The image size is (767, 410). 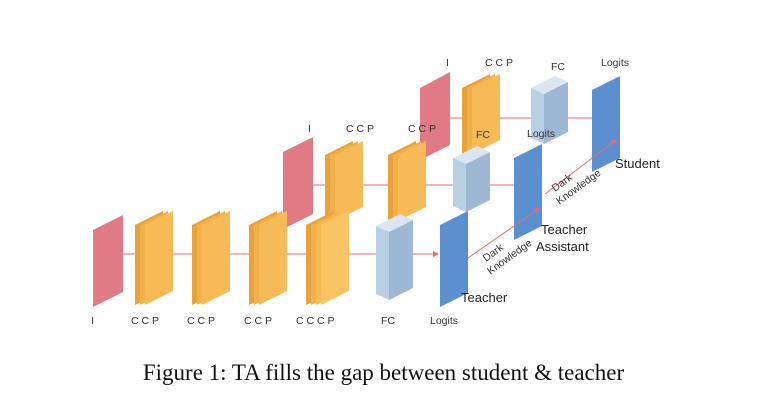 I want to click on ta-network, so click(x=412, y=188).